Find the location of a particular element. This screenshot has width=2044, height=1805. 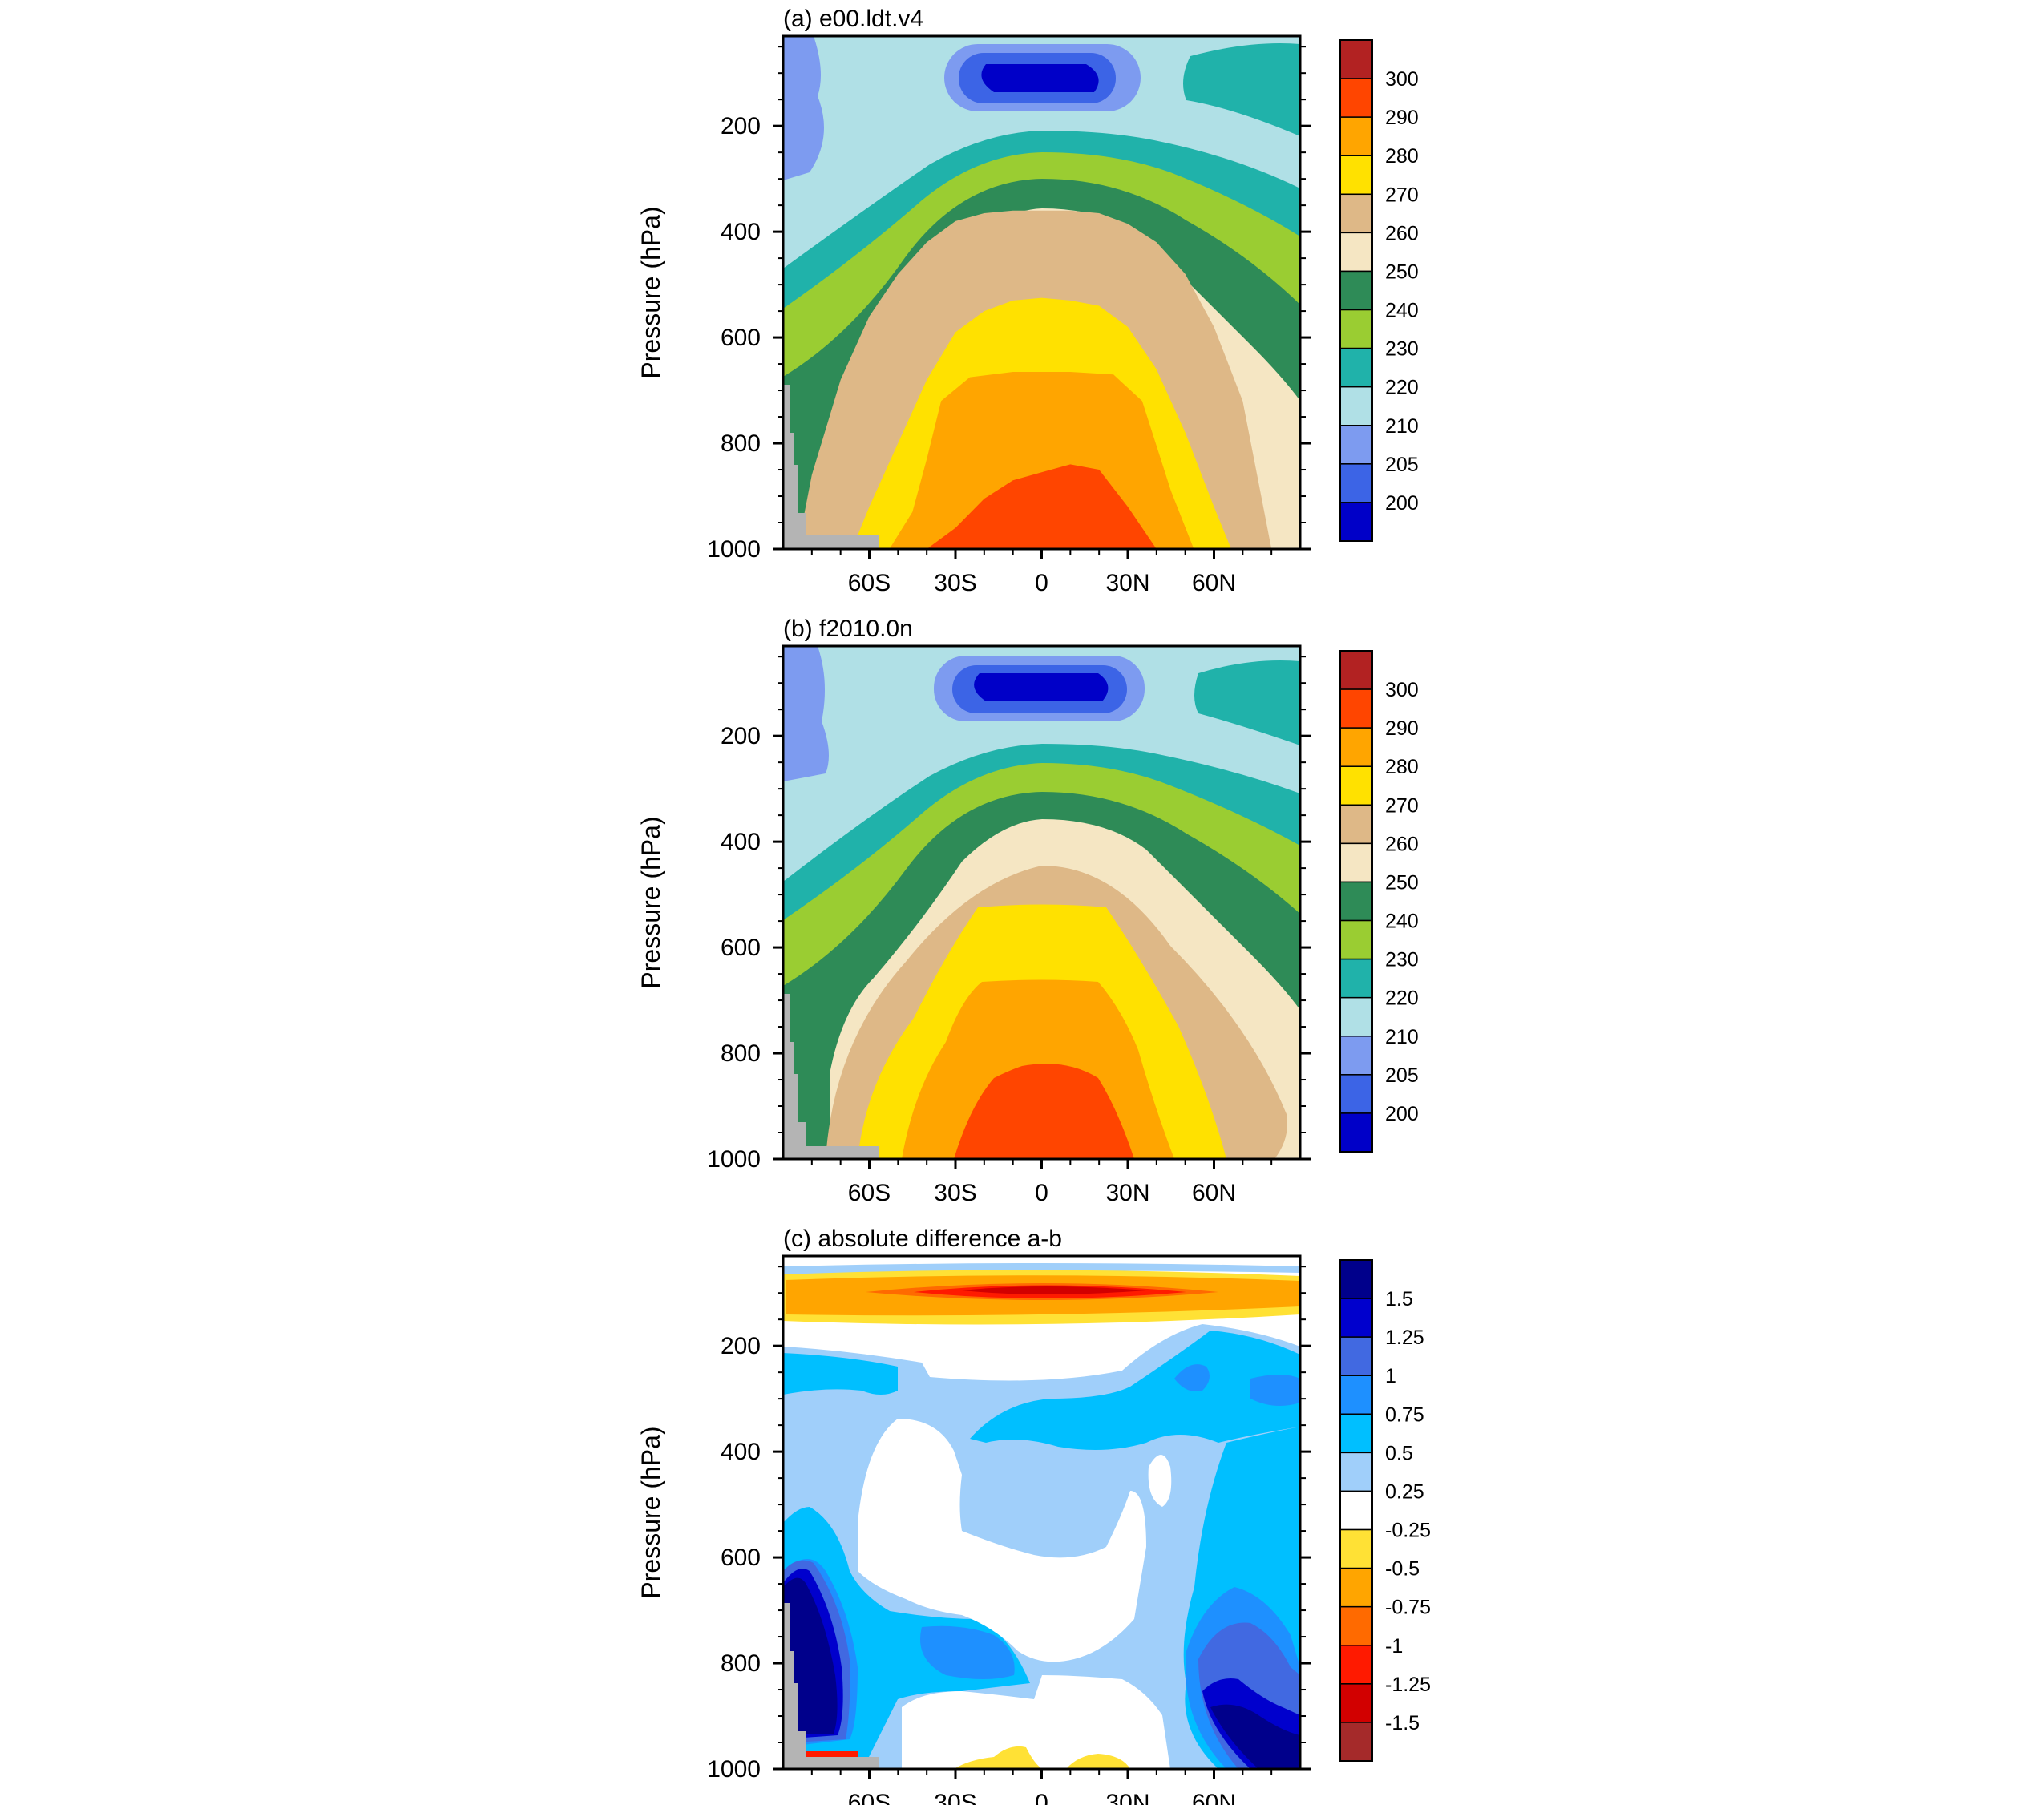

panel-a is located at coordinates (1041, 292).